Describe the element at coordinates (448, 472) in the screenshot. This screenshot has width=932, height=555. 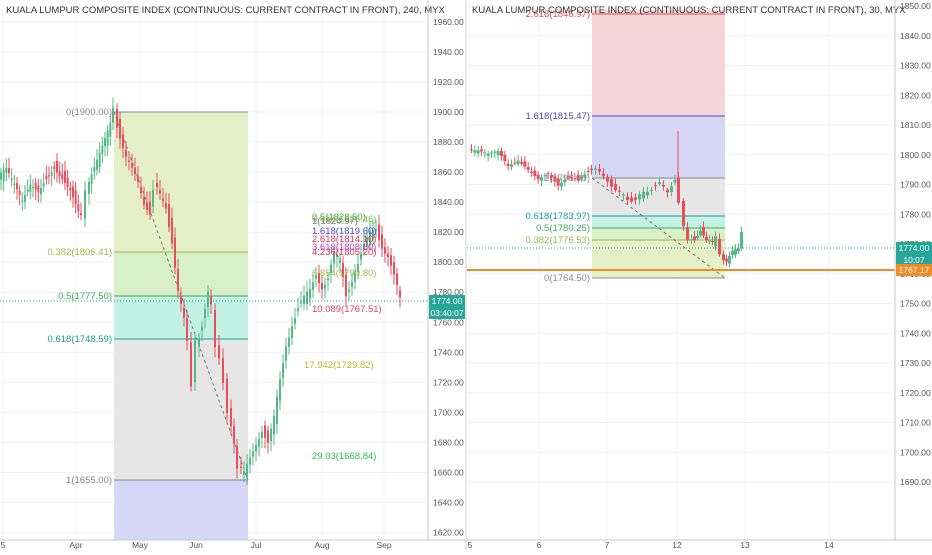
I see `left-y-tick: 1660.00` at that location.